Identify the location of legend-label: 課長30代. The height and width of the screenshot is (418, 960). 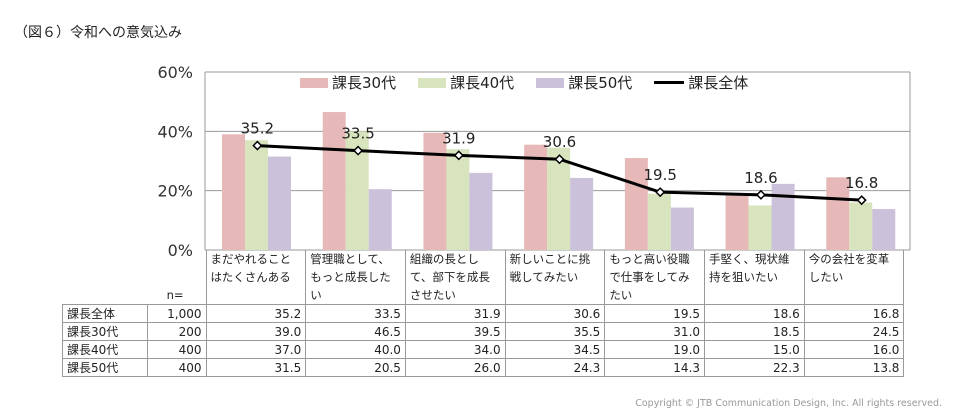
(364, 83).